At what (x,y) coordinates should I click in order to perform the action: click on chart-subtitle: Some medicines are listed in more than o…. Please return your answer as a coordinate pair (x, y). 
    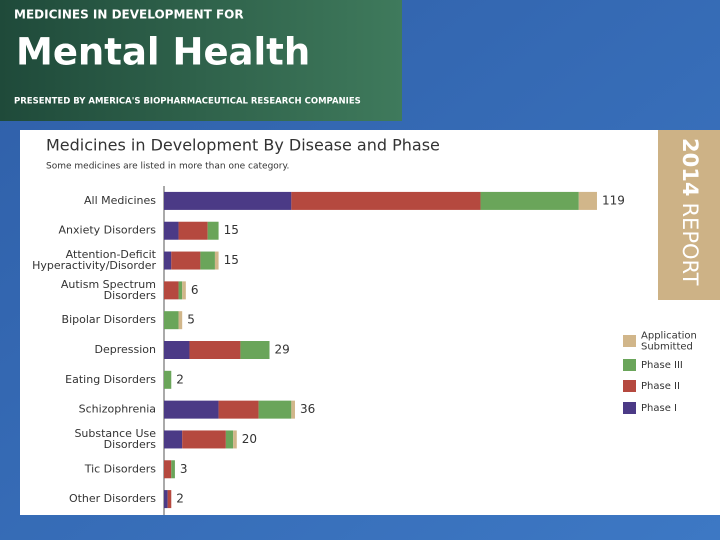
    Looking at the image, I should click on (167, 167).